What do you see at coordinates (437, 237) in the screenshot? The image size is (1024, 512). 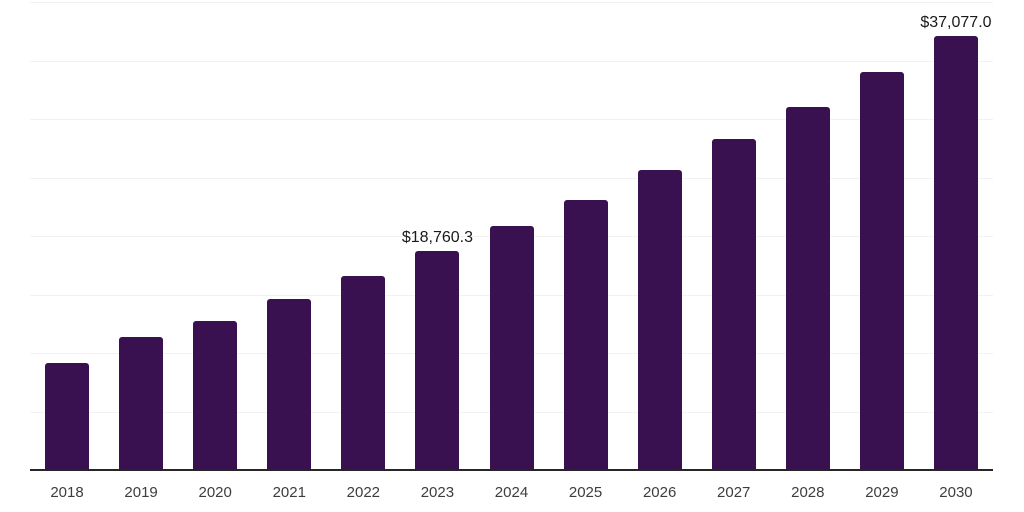 I see `value-label-2023: $18,760.3` at bounding box center [437, 237].